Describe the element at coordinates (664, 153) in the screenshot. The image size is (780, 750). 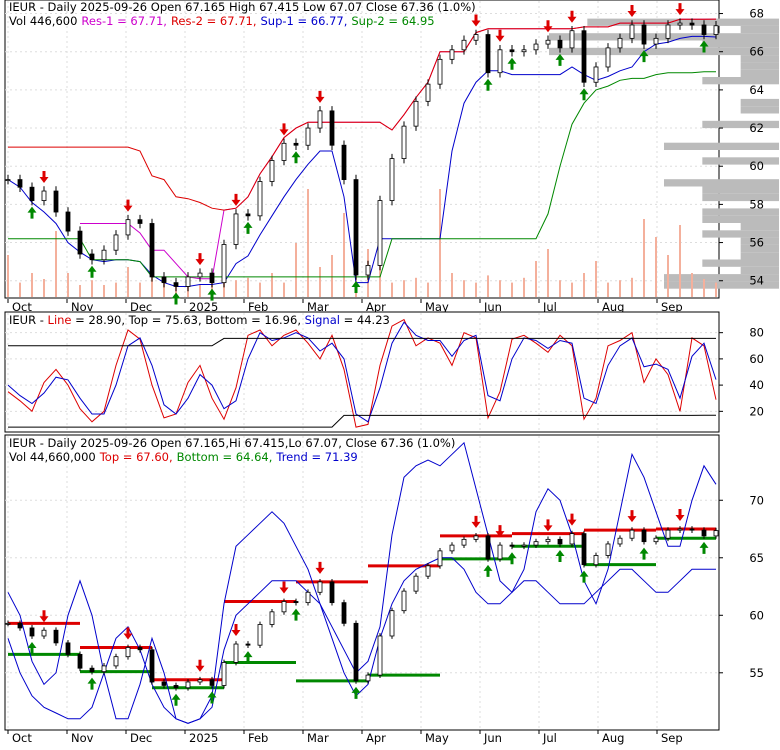
I see `volume-profile` at that location.